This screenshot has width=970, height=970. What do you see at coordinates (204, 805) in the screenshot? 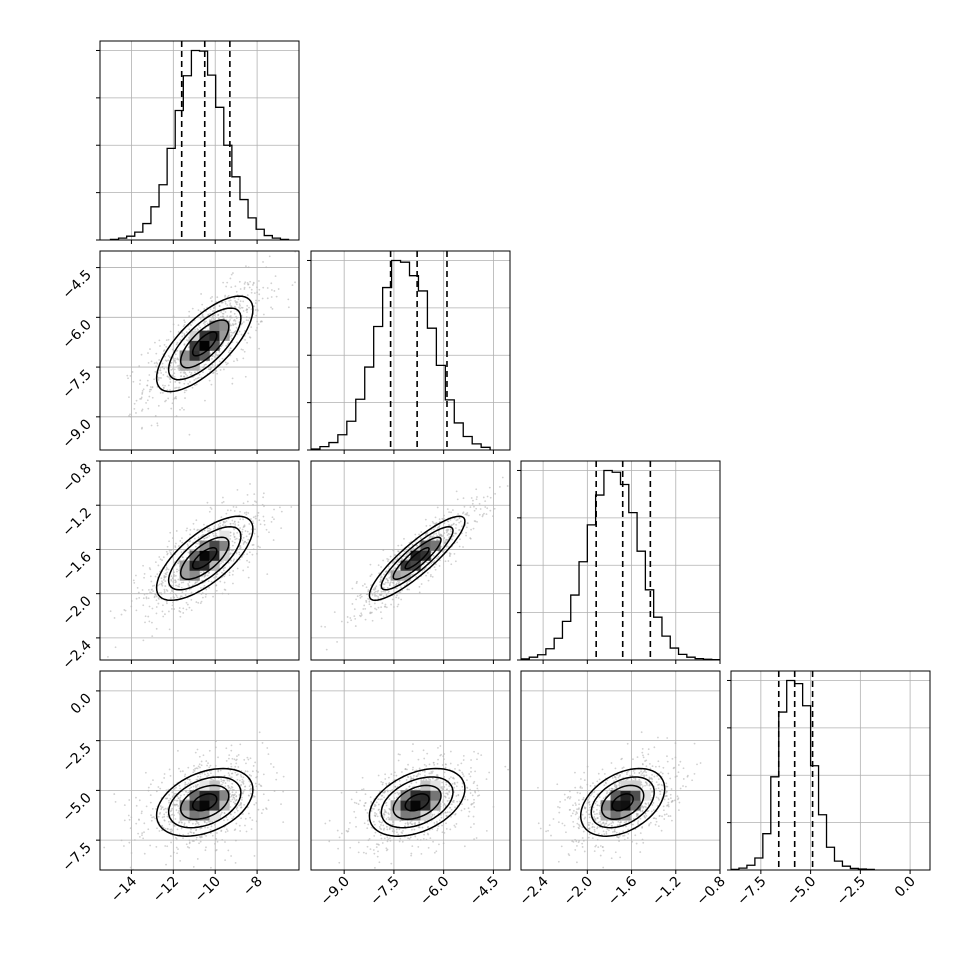
I see `density-cell` at bounding box center [204, 805].